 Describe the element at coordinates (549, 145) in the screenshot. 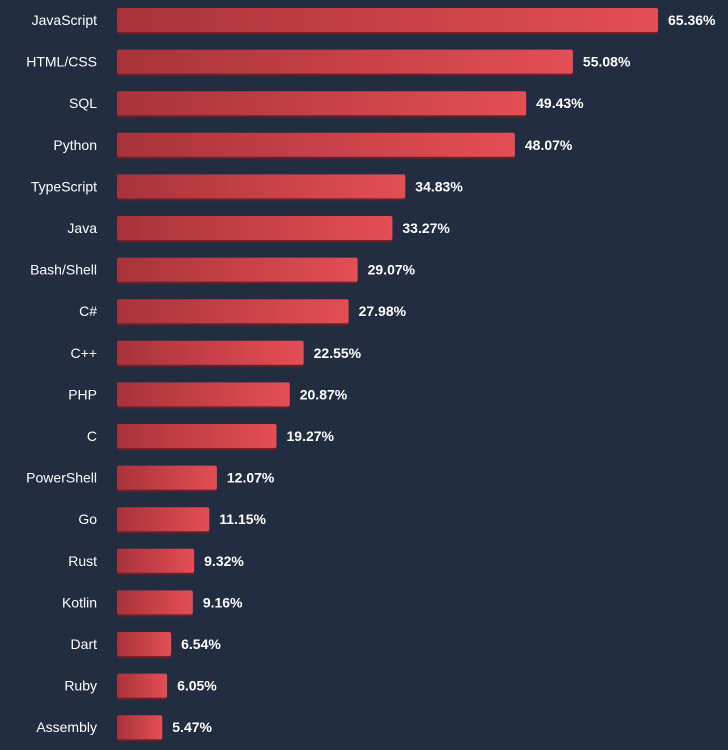

I see `value-label: 48.07%` at that location.